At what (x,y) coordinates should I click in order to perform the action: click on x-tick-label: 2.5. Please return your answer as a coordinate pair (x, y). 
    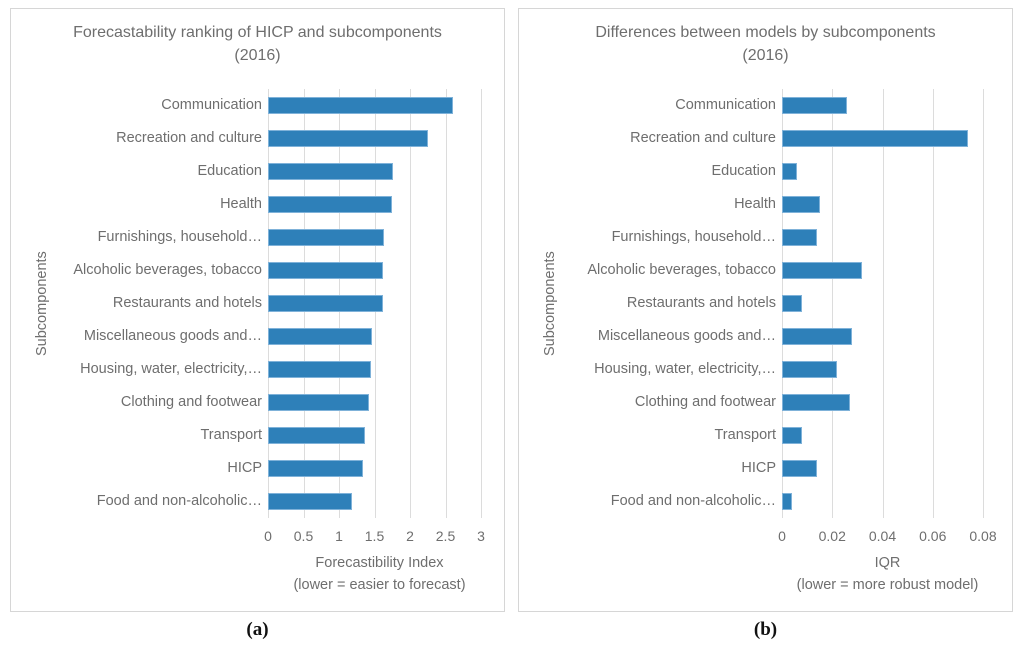
    Looking at the image, I should click on (445, 536).